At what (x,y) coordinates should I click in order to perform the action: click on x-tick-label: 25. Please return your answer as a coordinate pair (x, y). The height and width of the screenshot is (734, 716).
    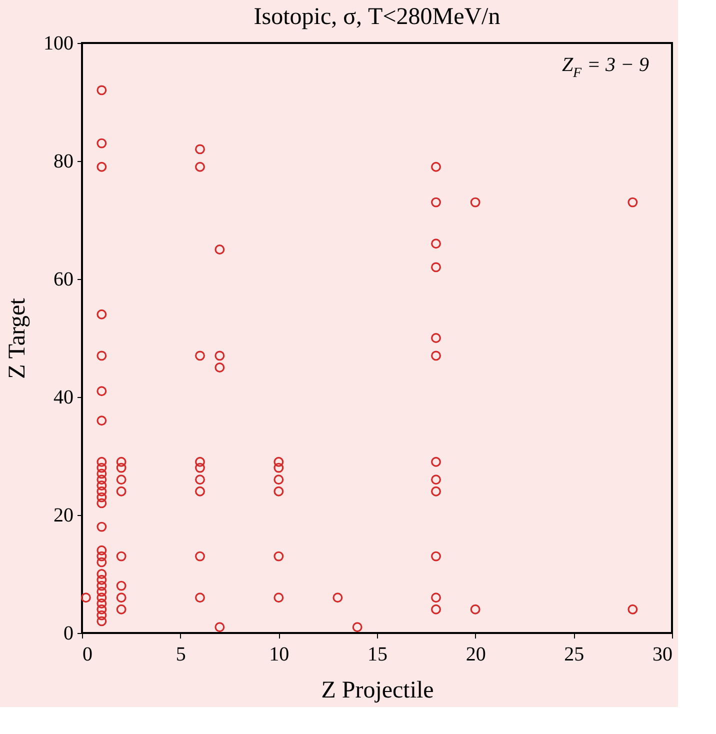
    Looking at the image, I should click on (574, 655).